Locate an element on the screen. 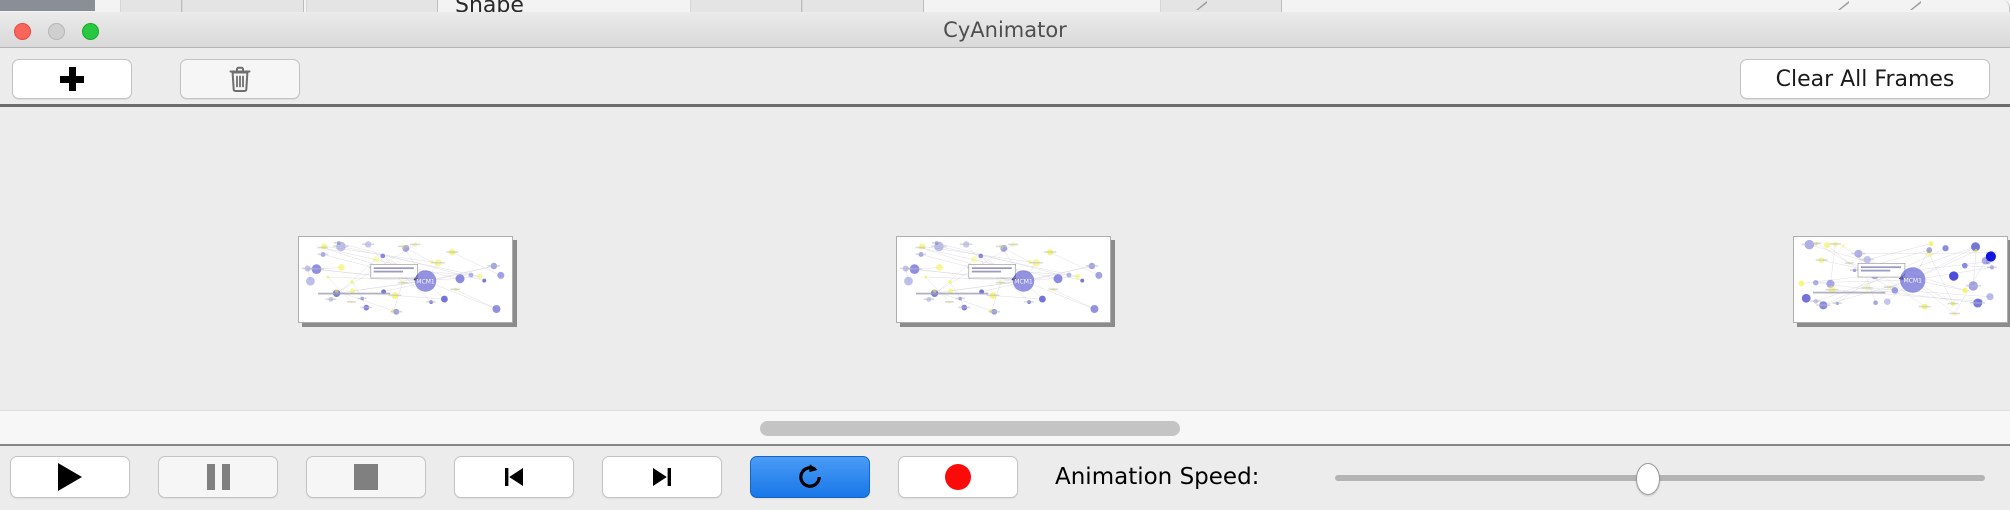  delete-frame-button is located at coordinates (240, 79).